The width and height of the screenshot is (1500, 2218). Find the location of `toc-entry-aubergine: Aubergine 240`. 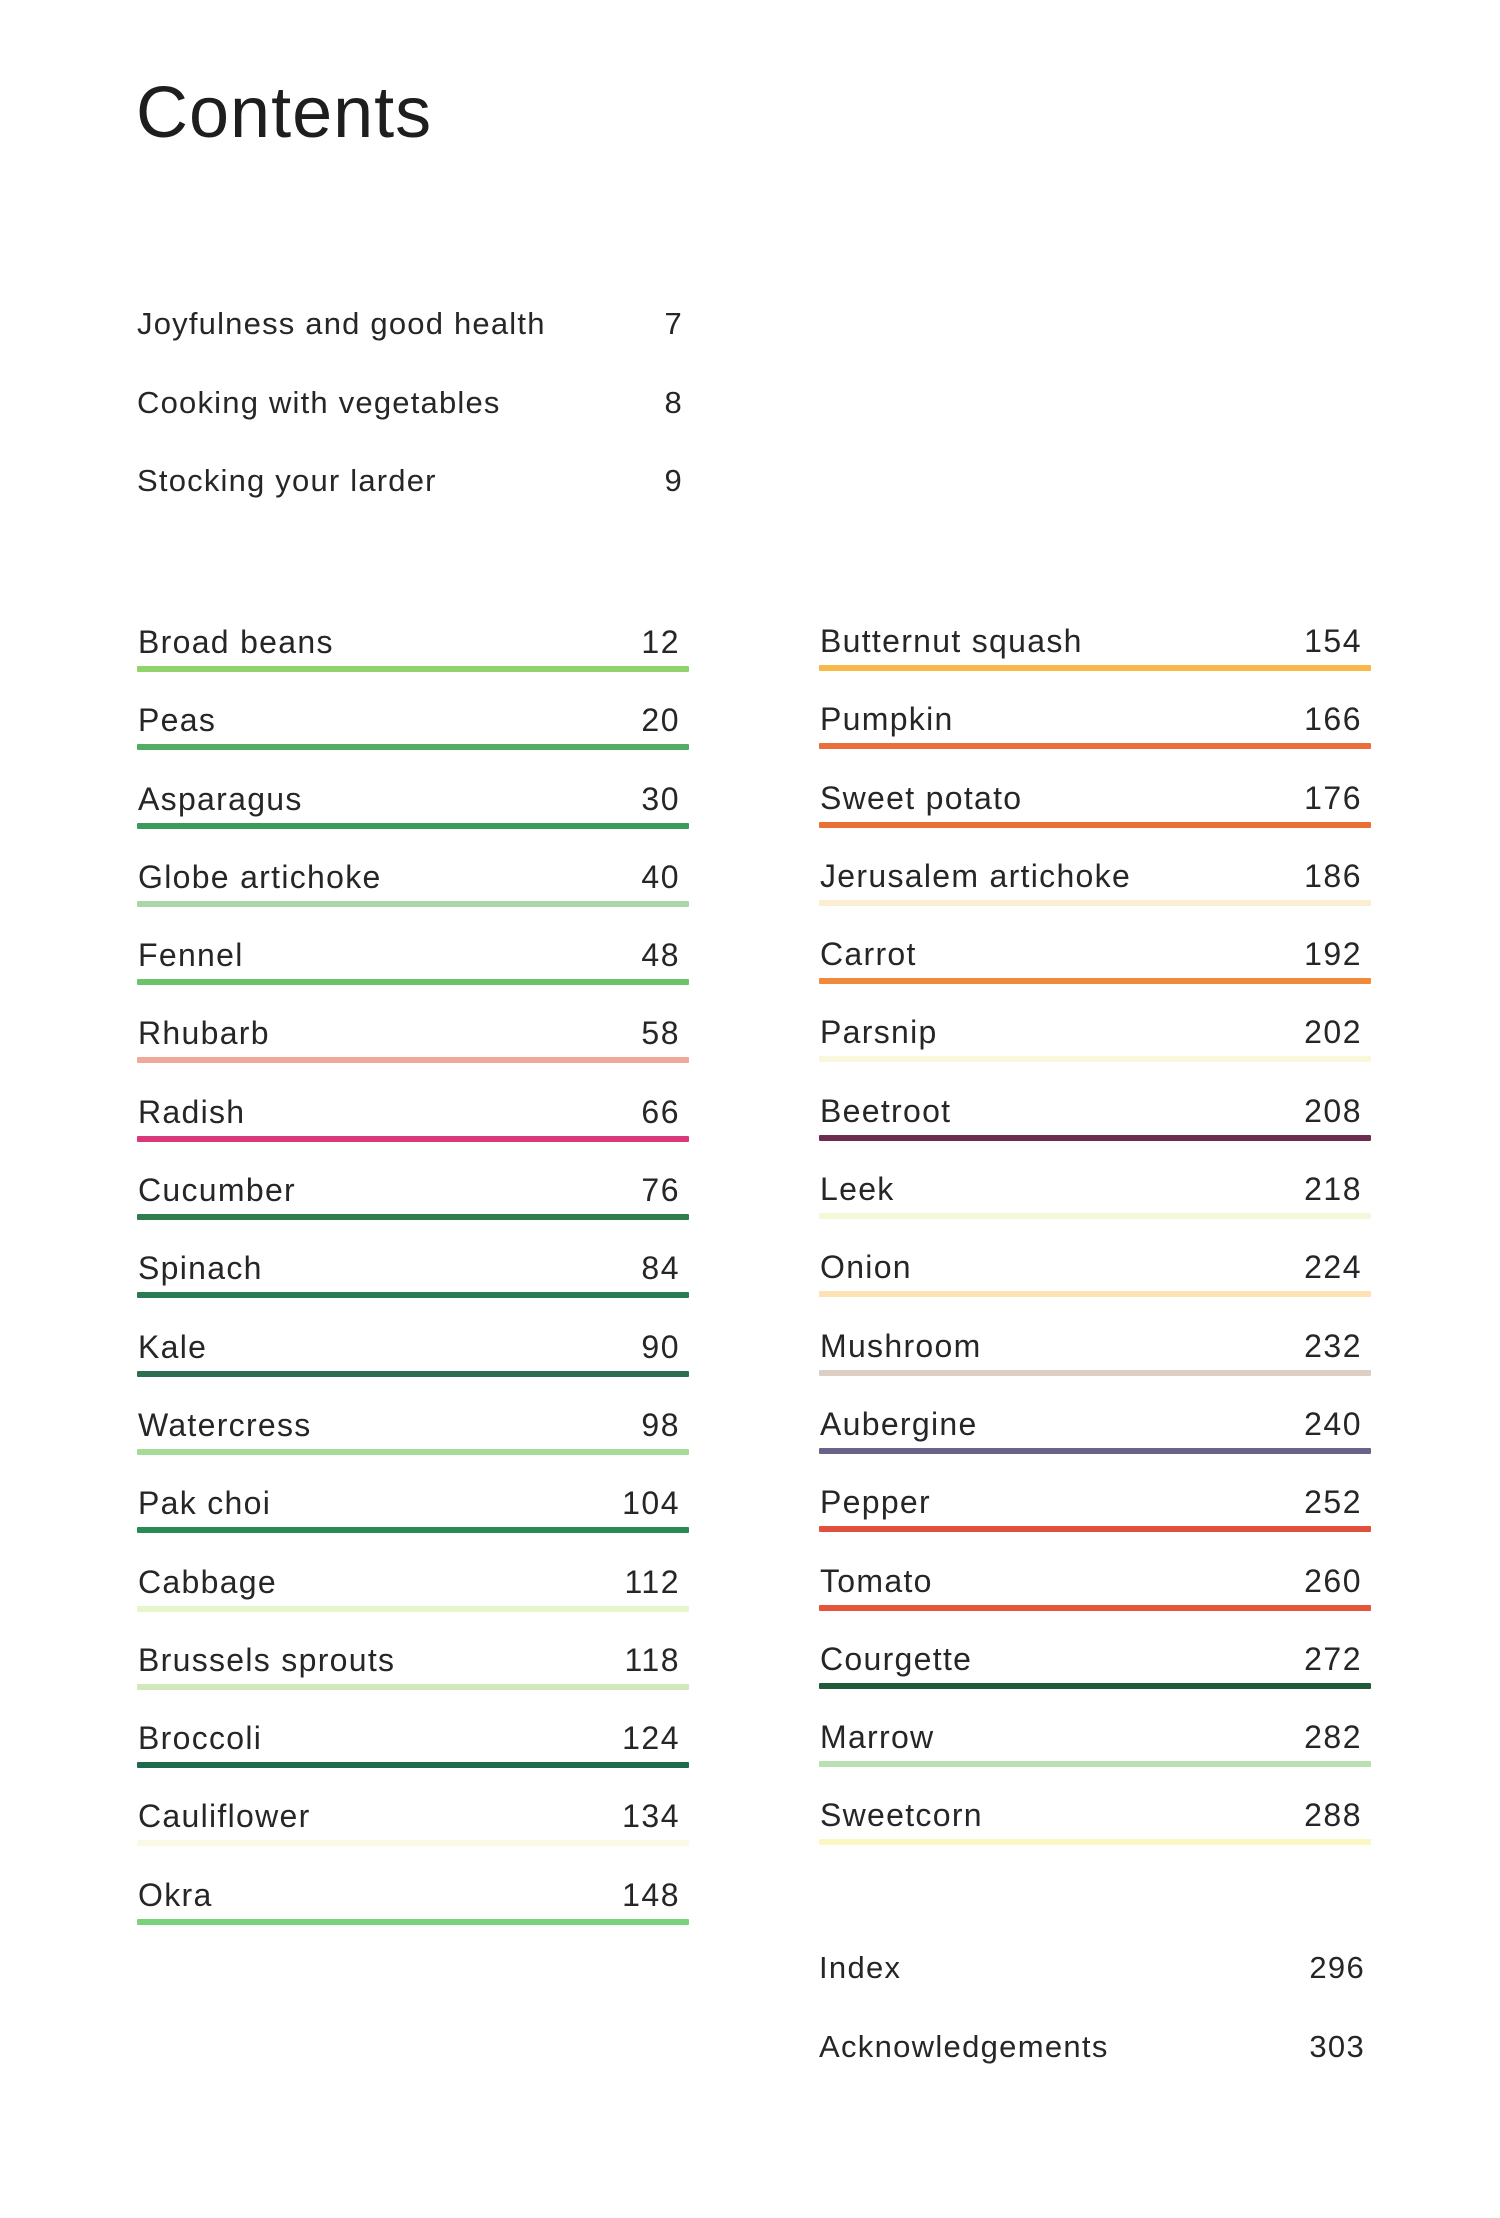

toc-entry-aubergine: Aubergine 240 is located at coordinates (1095, 1439).